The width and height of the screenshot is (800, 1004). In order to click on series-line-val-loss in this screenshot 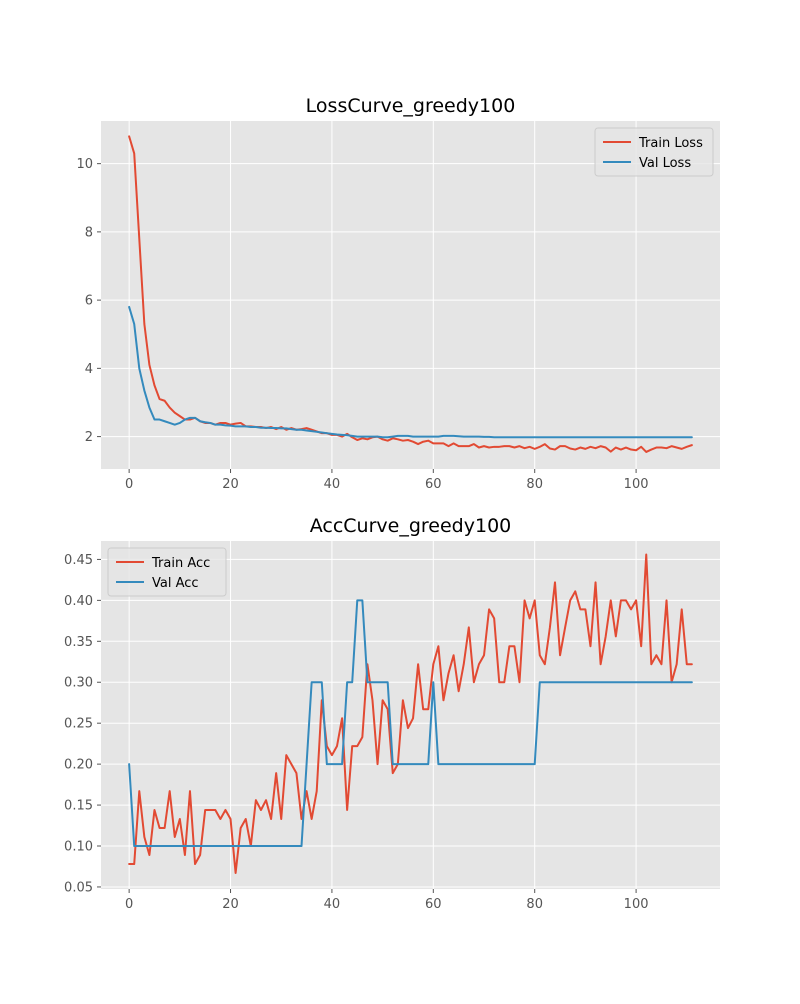, I will do `click(410, 372)`.